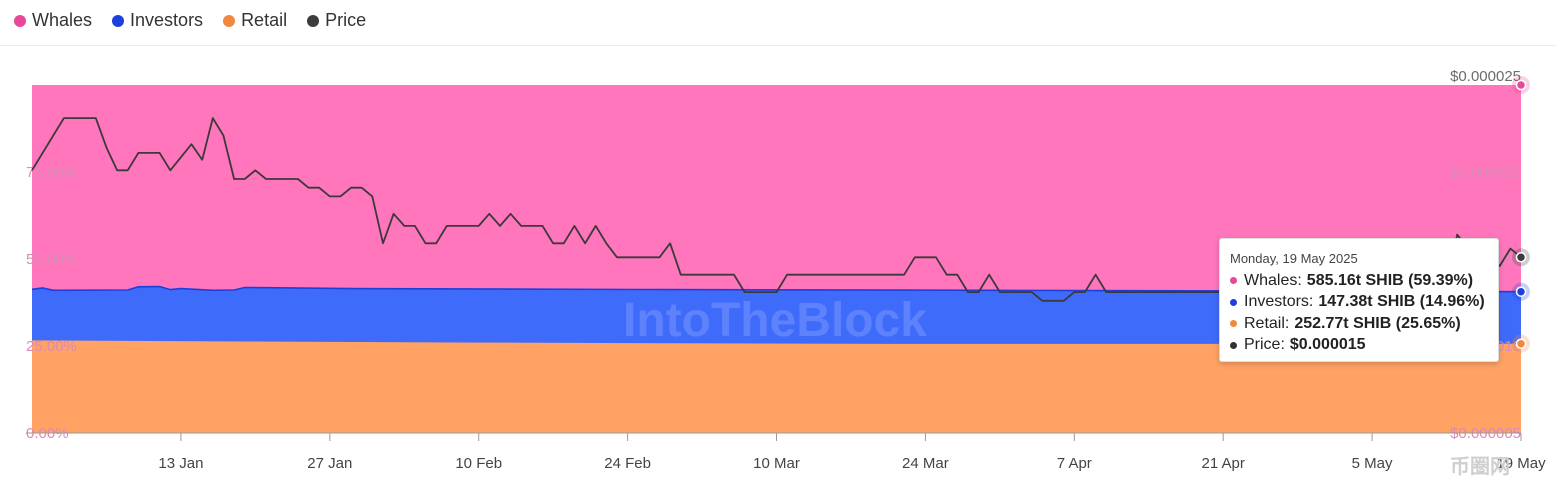 This screenshot has height=486, width=1556. What do you see at coordinates (264, 20) in the screenshot?
I see `legend-label-retail: Retail` at bounding box center [264, 20].